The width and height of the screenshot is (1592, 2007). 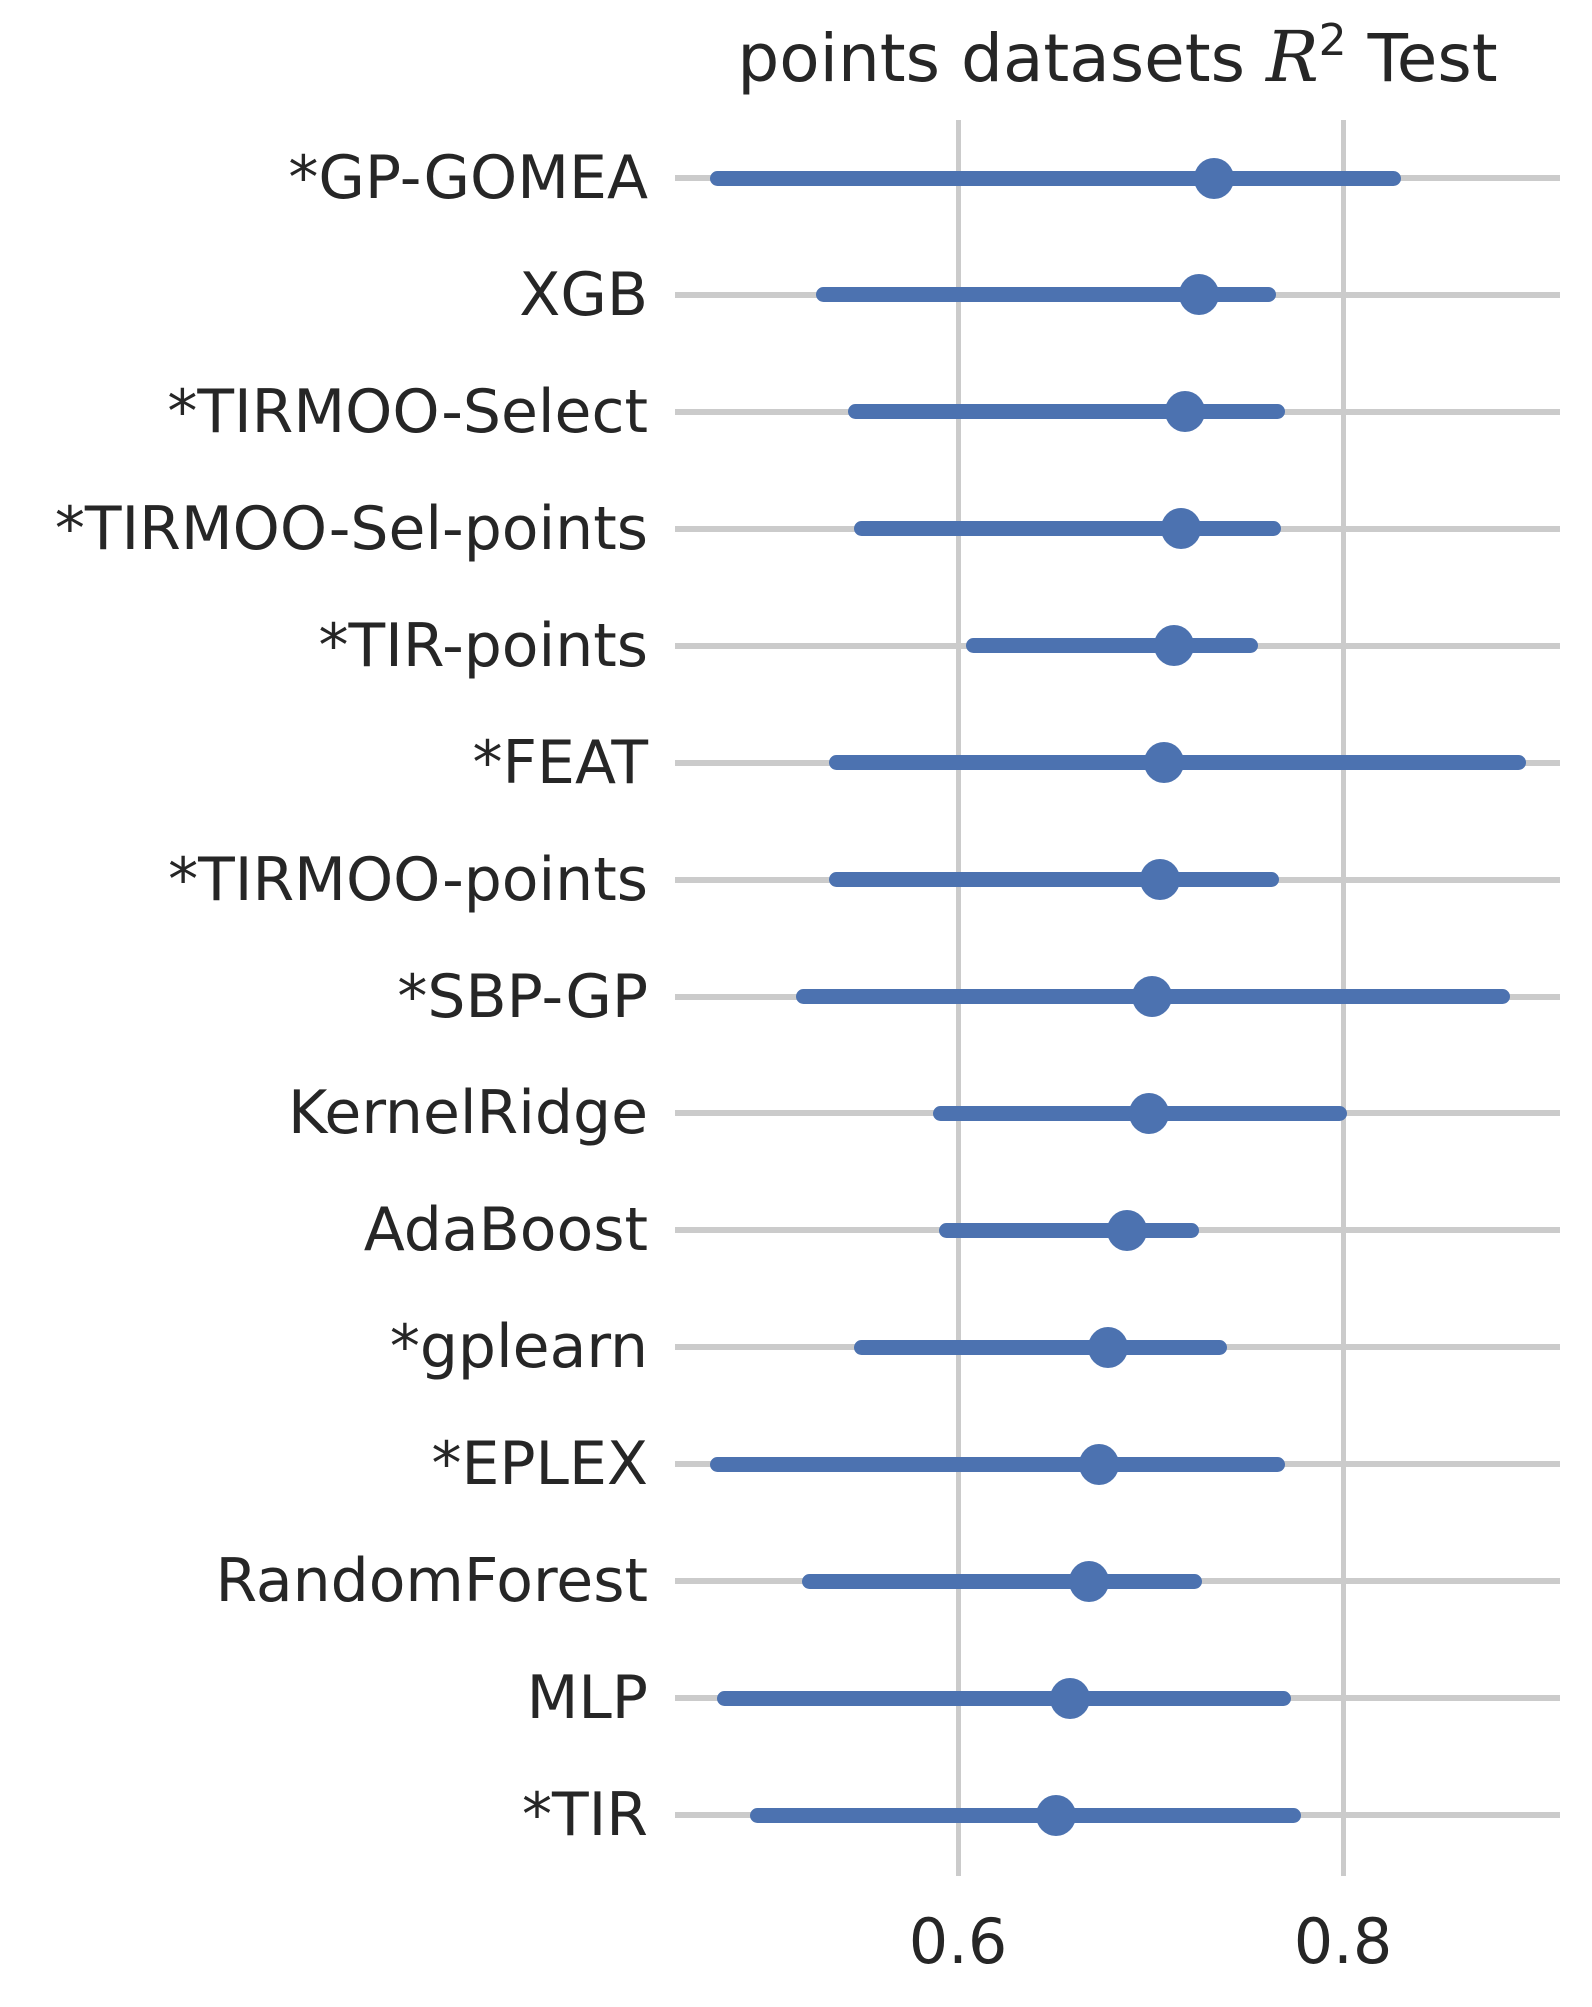 What do you see at coordinates (518, 1347) in the screenshot?
I see `category-label: *gplearn` at bounding box center [518, 1347].